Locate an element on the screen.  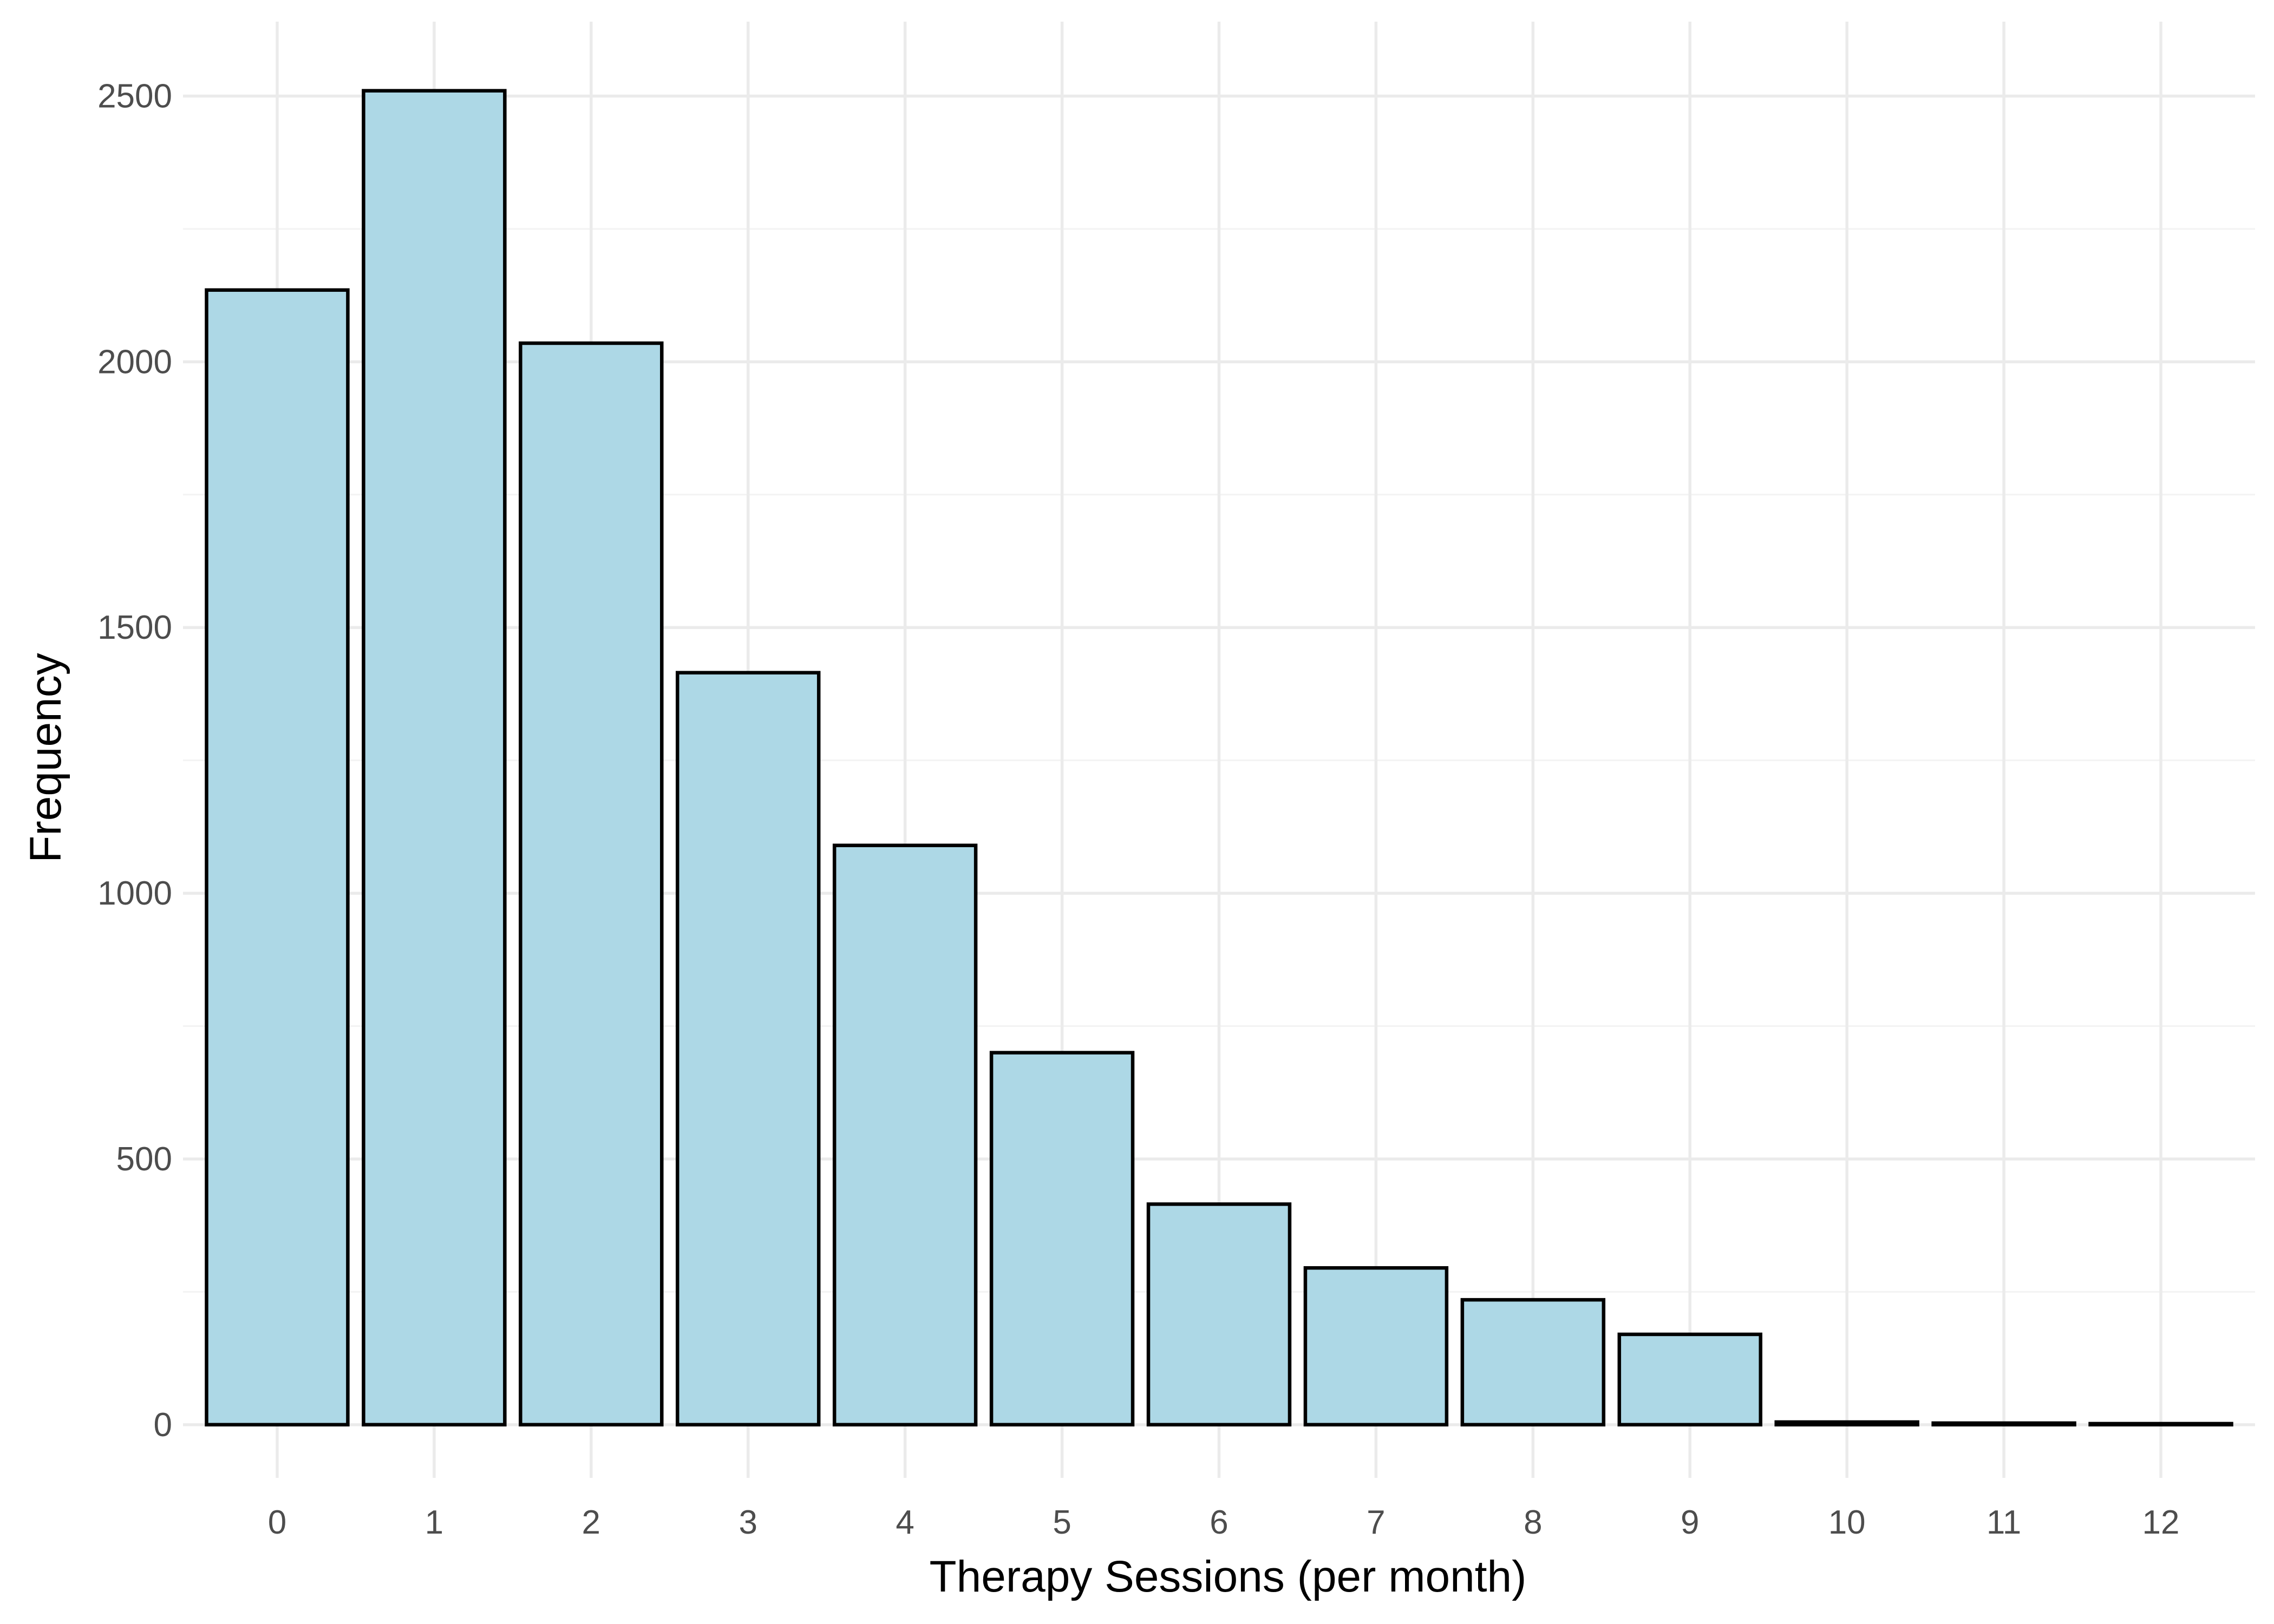
x-tick-label: 2 is located at coordinates (591, 1522).